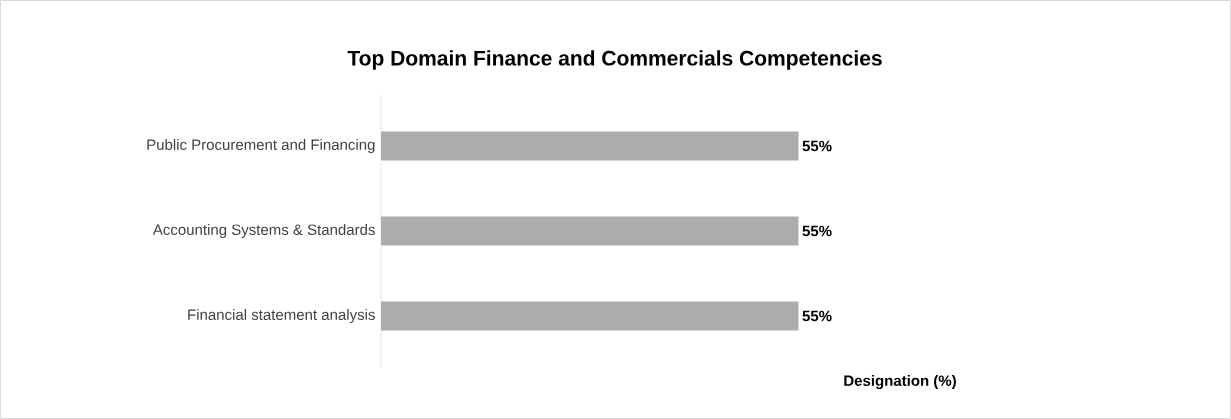  I want to click on y-tick-label: Financial statement analysis, so click(281, 316).